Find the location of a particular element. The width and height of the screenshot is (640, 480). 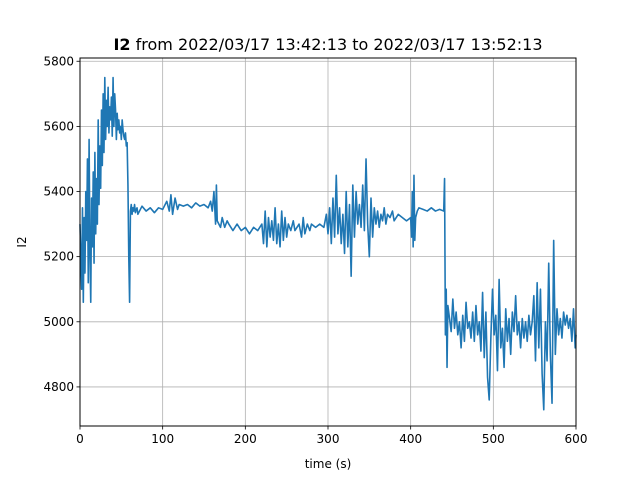

y-axis-label: I2 is located at coordinates (22, 241).